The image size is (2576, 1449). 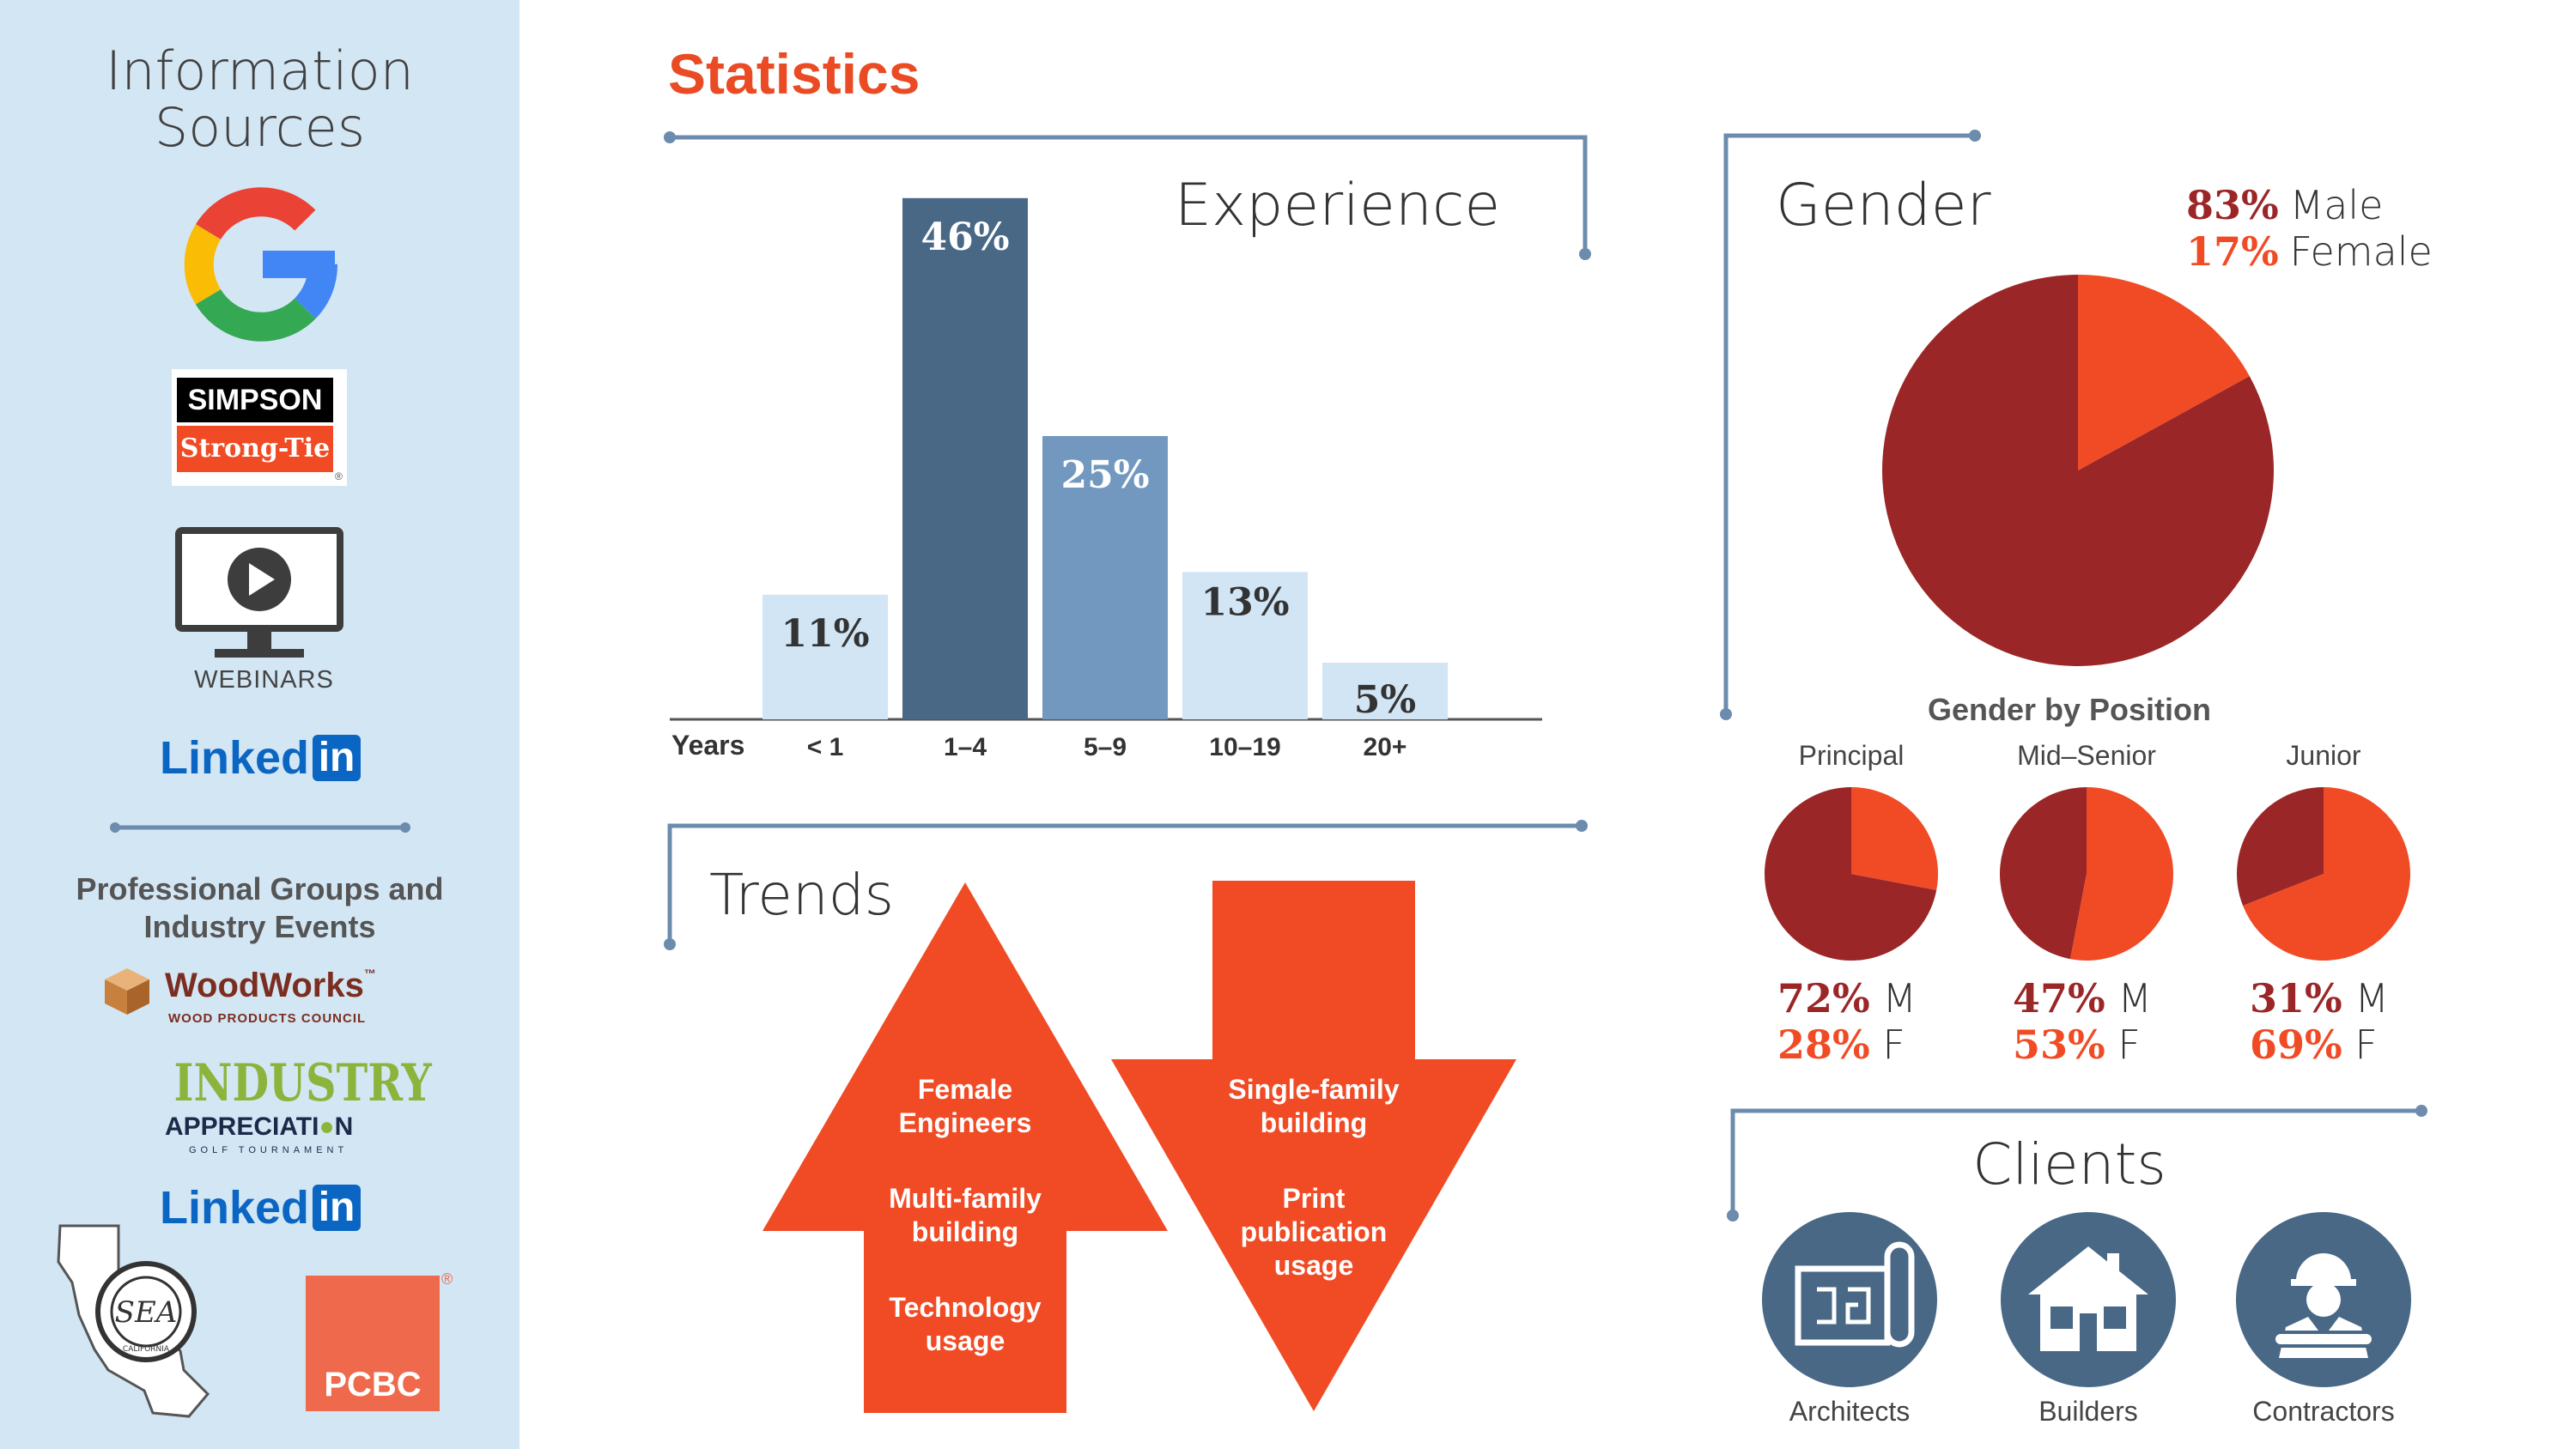 I want to click on linkedin-logo: Linked in, so click(x=260, y=757).